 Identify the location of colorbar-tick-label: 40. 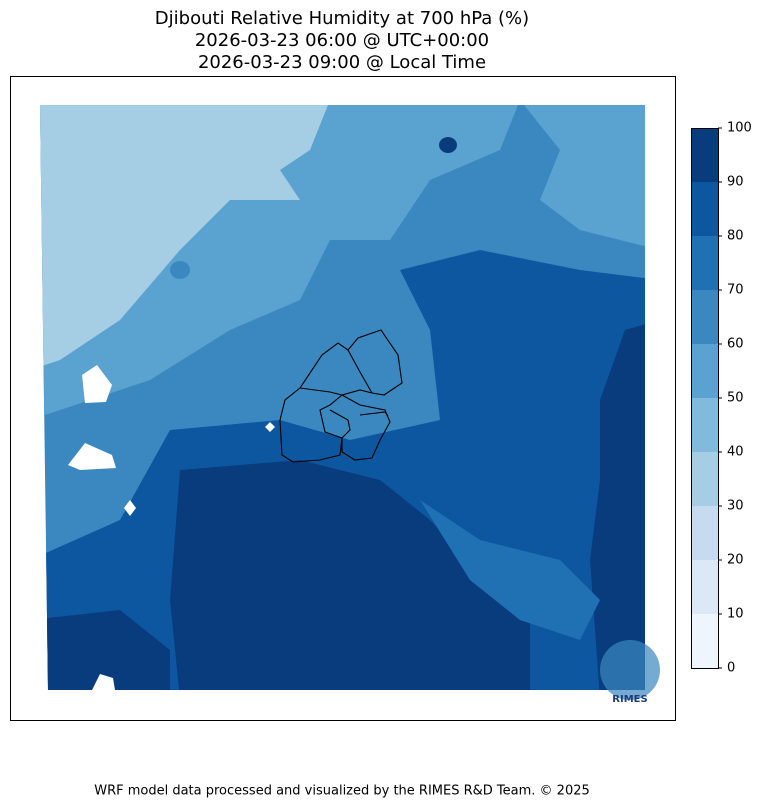
(735, 452).